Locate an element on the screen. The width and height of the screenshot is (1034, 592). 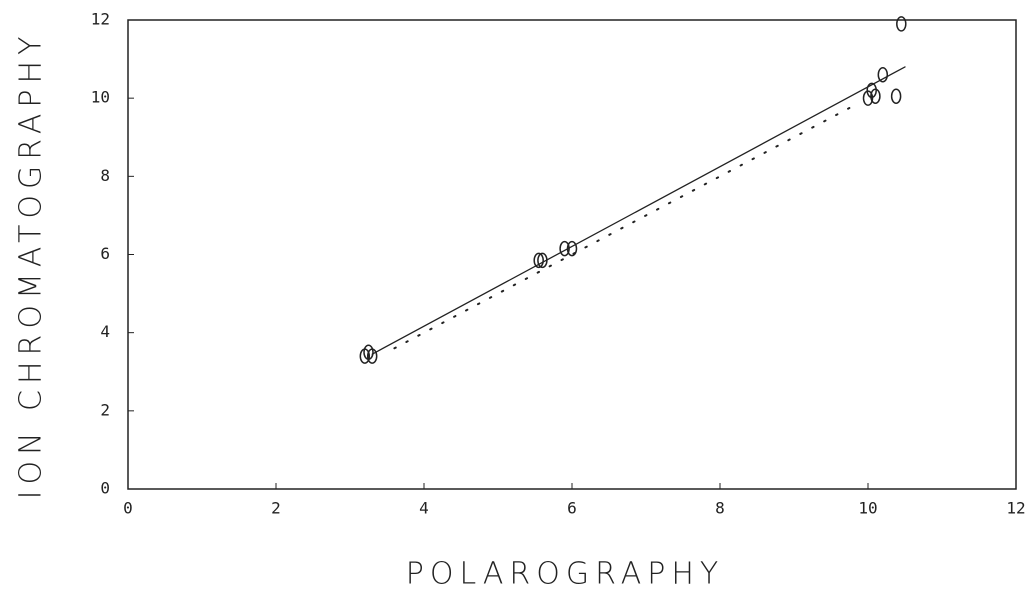
x-tick-label: 4 is located at coordinates (424, 508).